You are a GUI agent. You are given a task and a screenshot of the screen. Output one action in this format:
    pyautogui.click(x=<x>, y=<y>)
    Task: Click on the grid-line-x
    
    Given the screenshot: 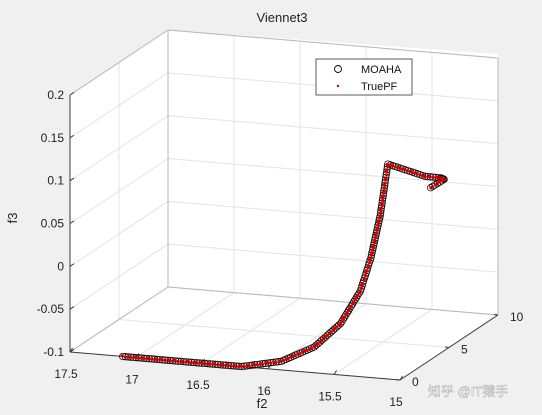 What is the action you would take?
    pyautogui.click(x=284, y=333)
    